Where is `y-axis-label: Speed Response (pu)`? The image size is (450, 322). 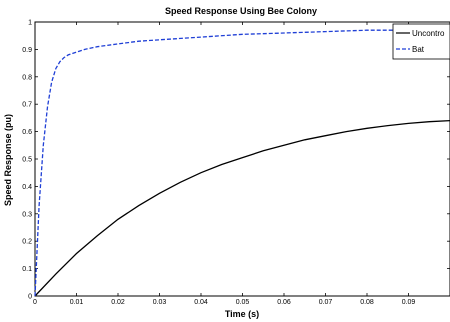 y-axis-label: Speed Response (pu) is located at coordinates (8, 160).